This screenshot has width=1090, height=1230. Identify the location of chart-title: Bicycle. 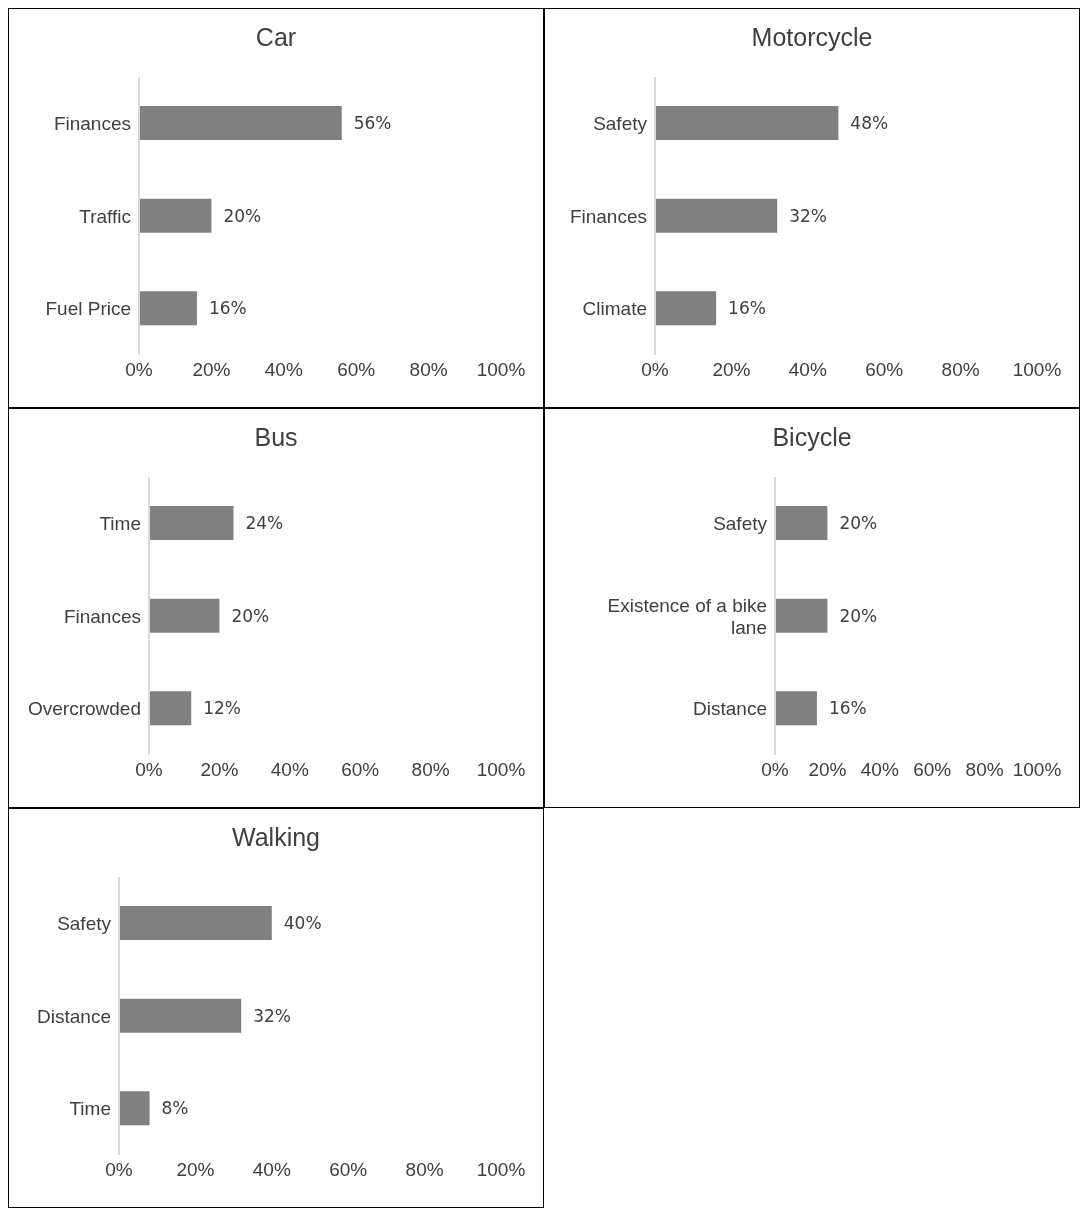
(812, 437).